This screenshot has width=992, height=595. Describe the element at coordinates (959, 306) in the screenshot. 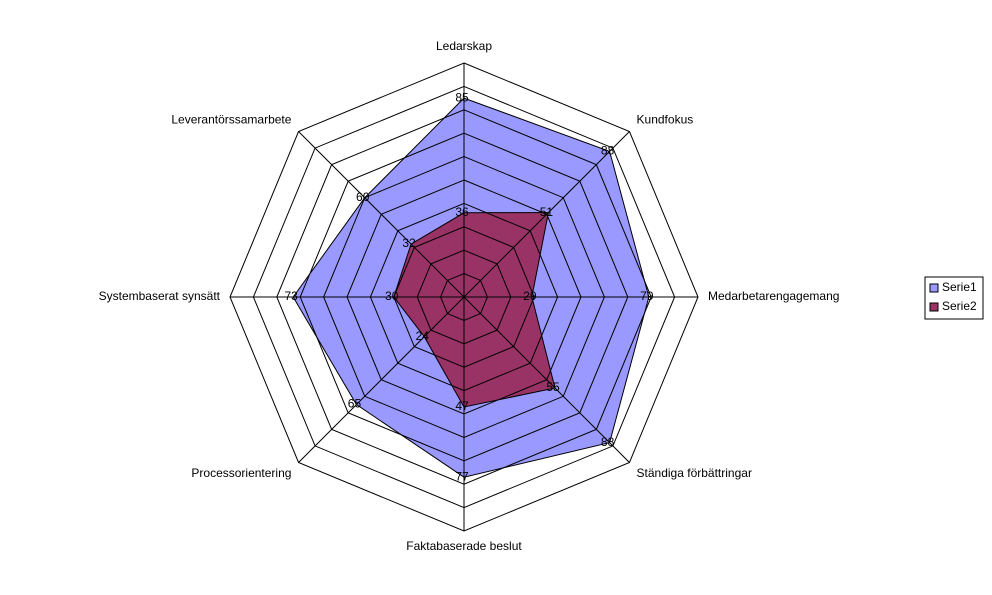

I see `legend-label: Serie2` at that location.